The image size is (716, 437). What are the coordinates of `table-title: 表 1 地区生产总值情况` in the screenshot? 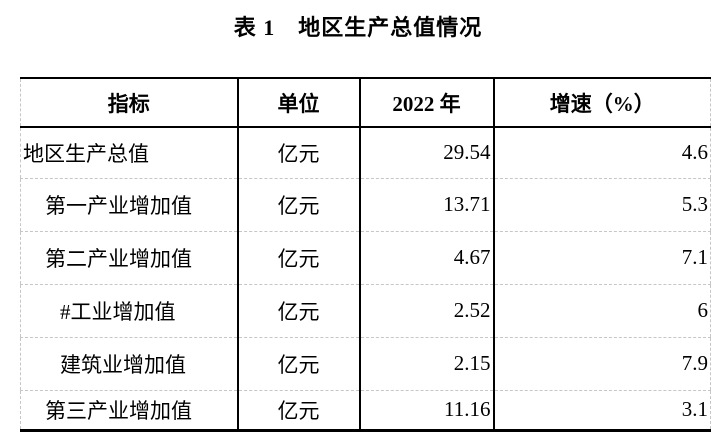 It's located at (358, 27).